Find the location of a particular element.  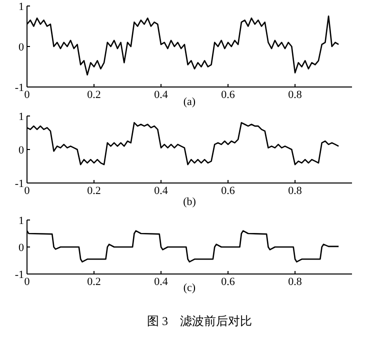

x-axis-title: (c) is located at coordinates (189, 288).